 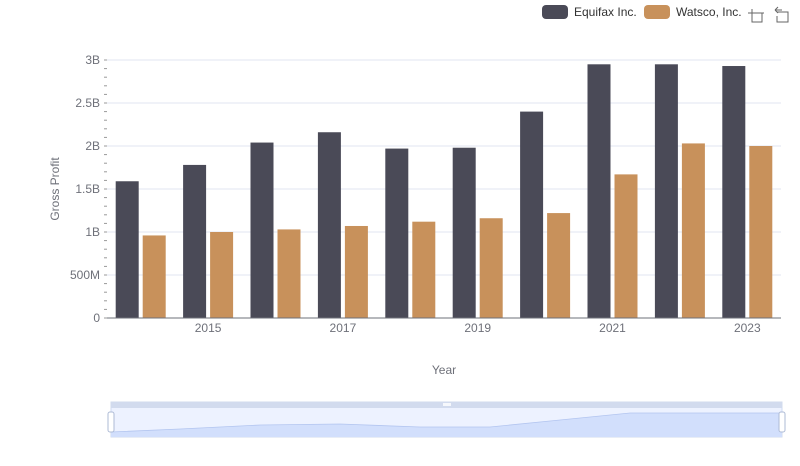 What do you see at coordinates (424, 269) in the screenshot?
I see `bar-watsco-2018` at bounding box center [424, 269].